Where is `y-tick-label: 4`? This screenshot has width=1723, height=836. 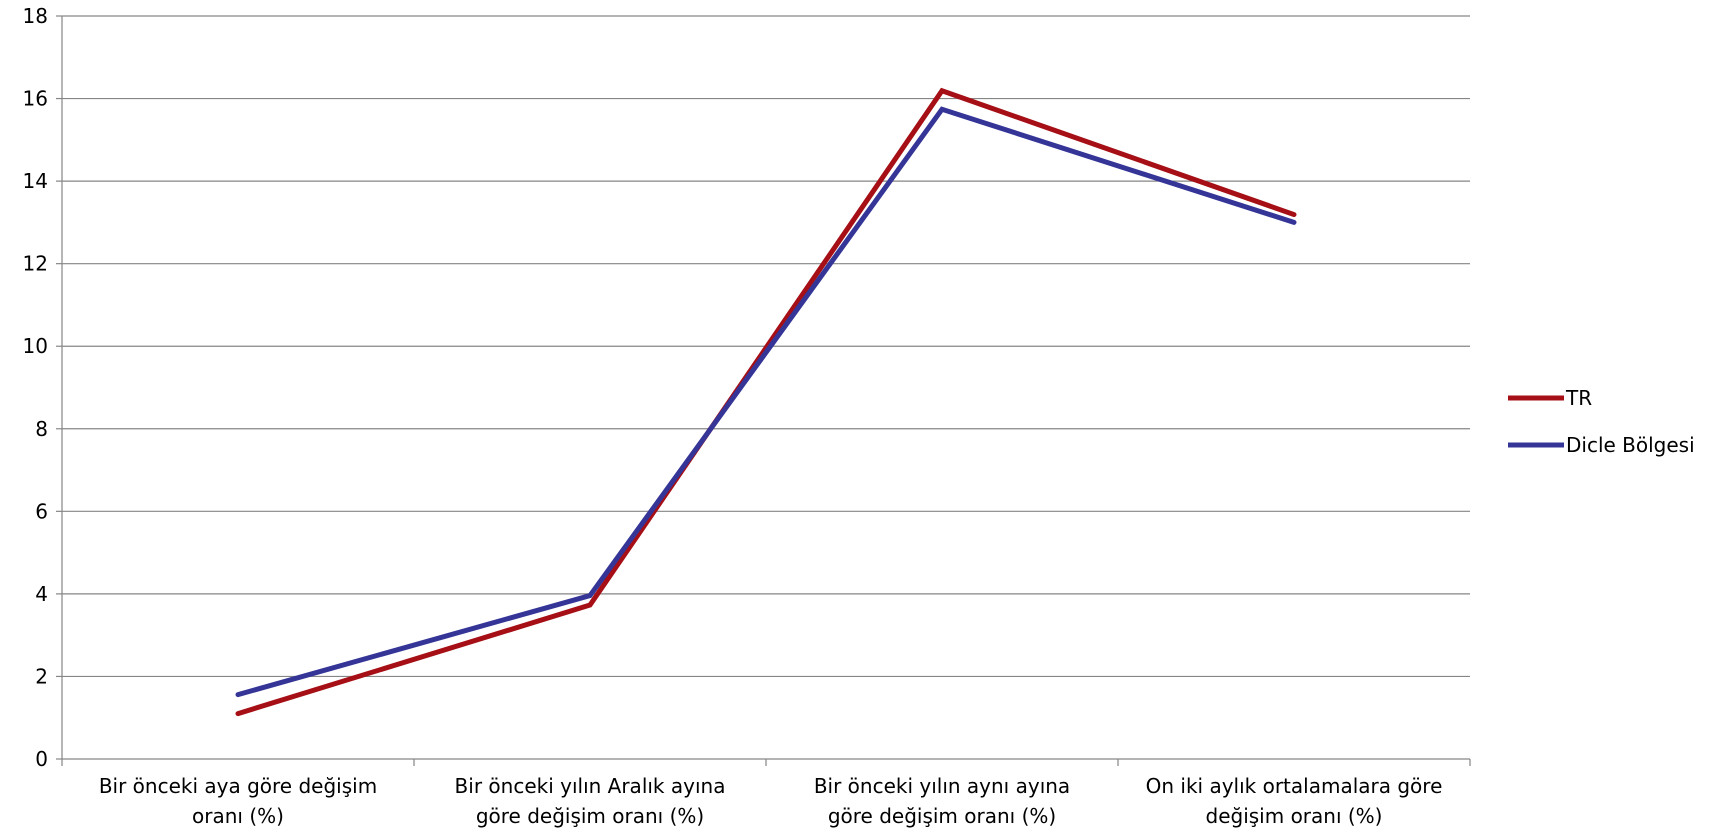
y-tick-label: 4 is located at coordinates (41, 594).